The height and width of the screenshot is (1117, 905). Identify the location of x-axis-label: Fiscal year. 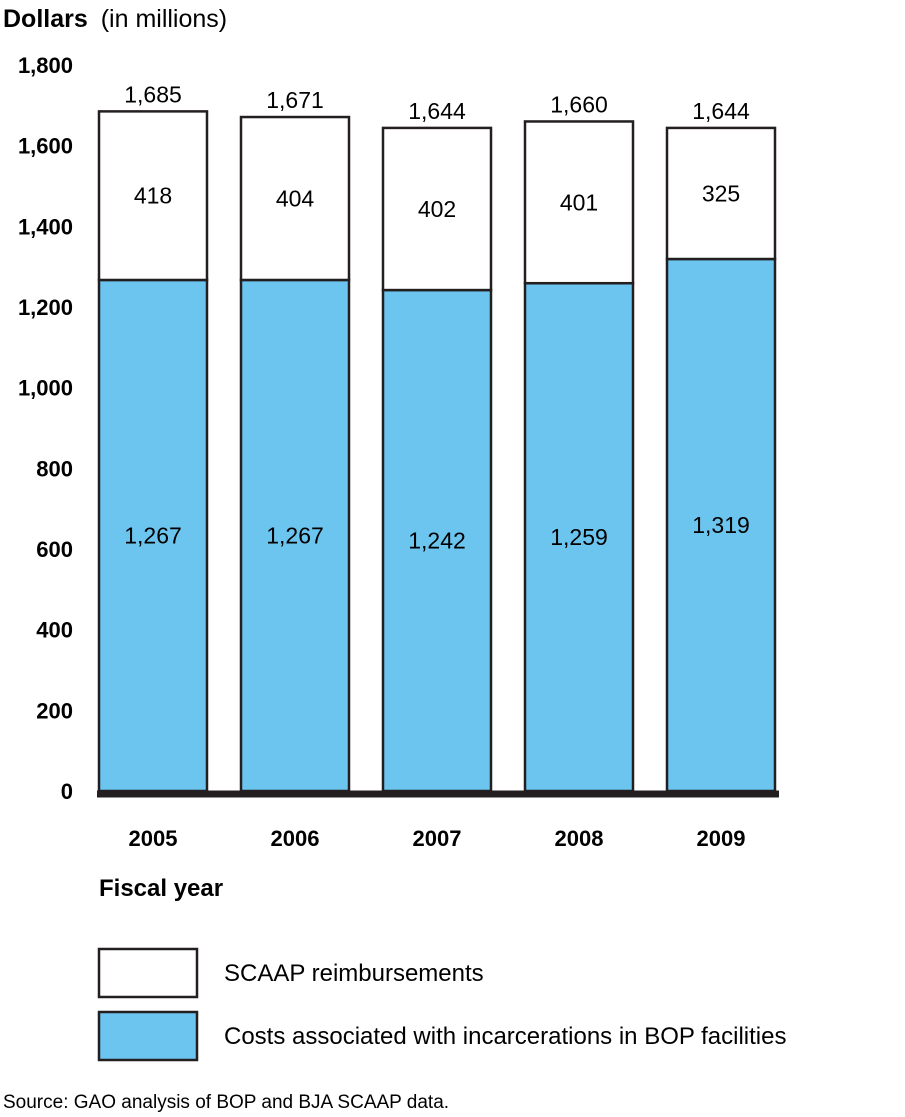
(161, 888).